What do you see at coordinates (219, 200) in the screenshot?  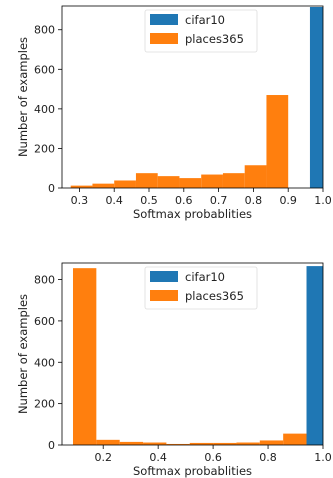 I see `x-tick-label: 0.7` at bounding box center [219, 200].